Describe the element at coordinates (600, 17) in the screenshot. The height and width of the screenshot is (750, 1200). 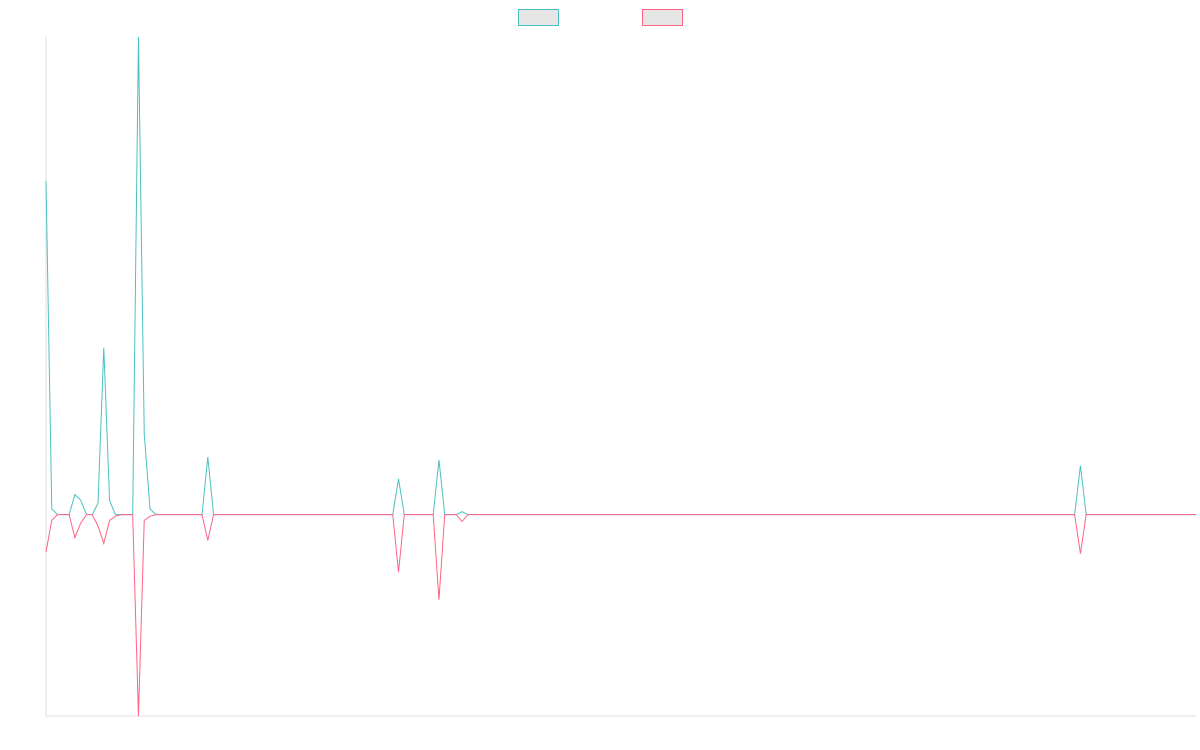
I see `legend` at that location.